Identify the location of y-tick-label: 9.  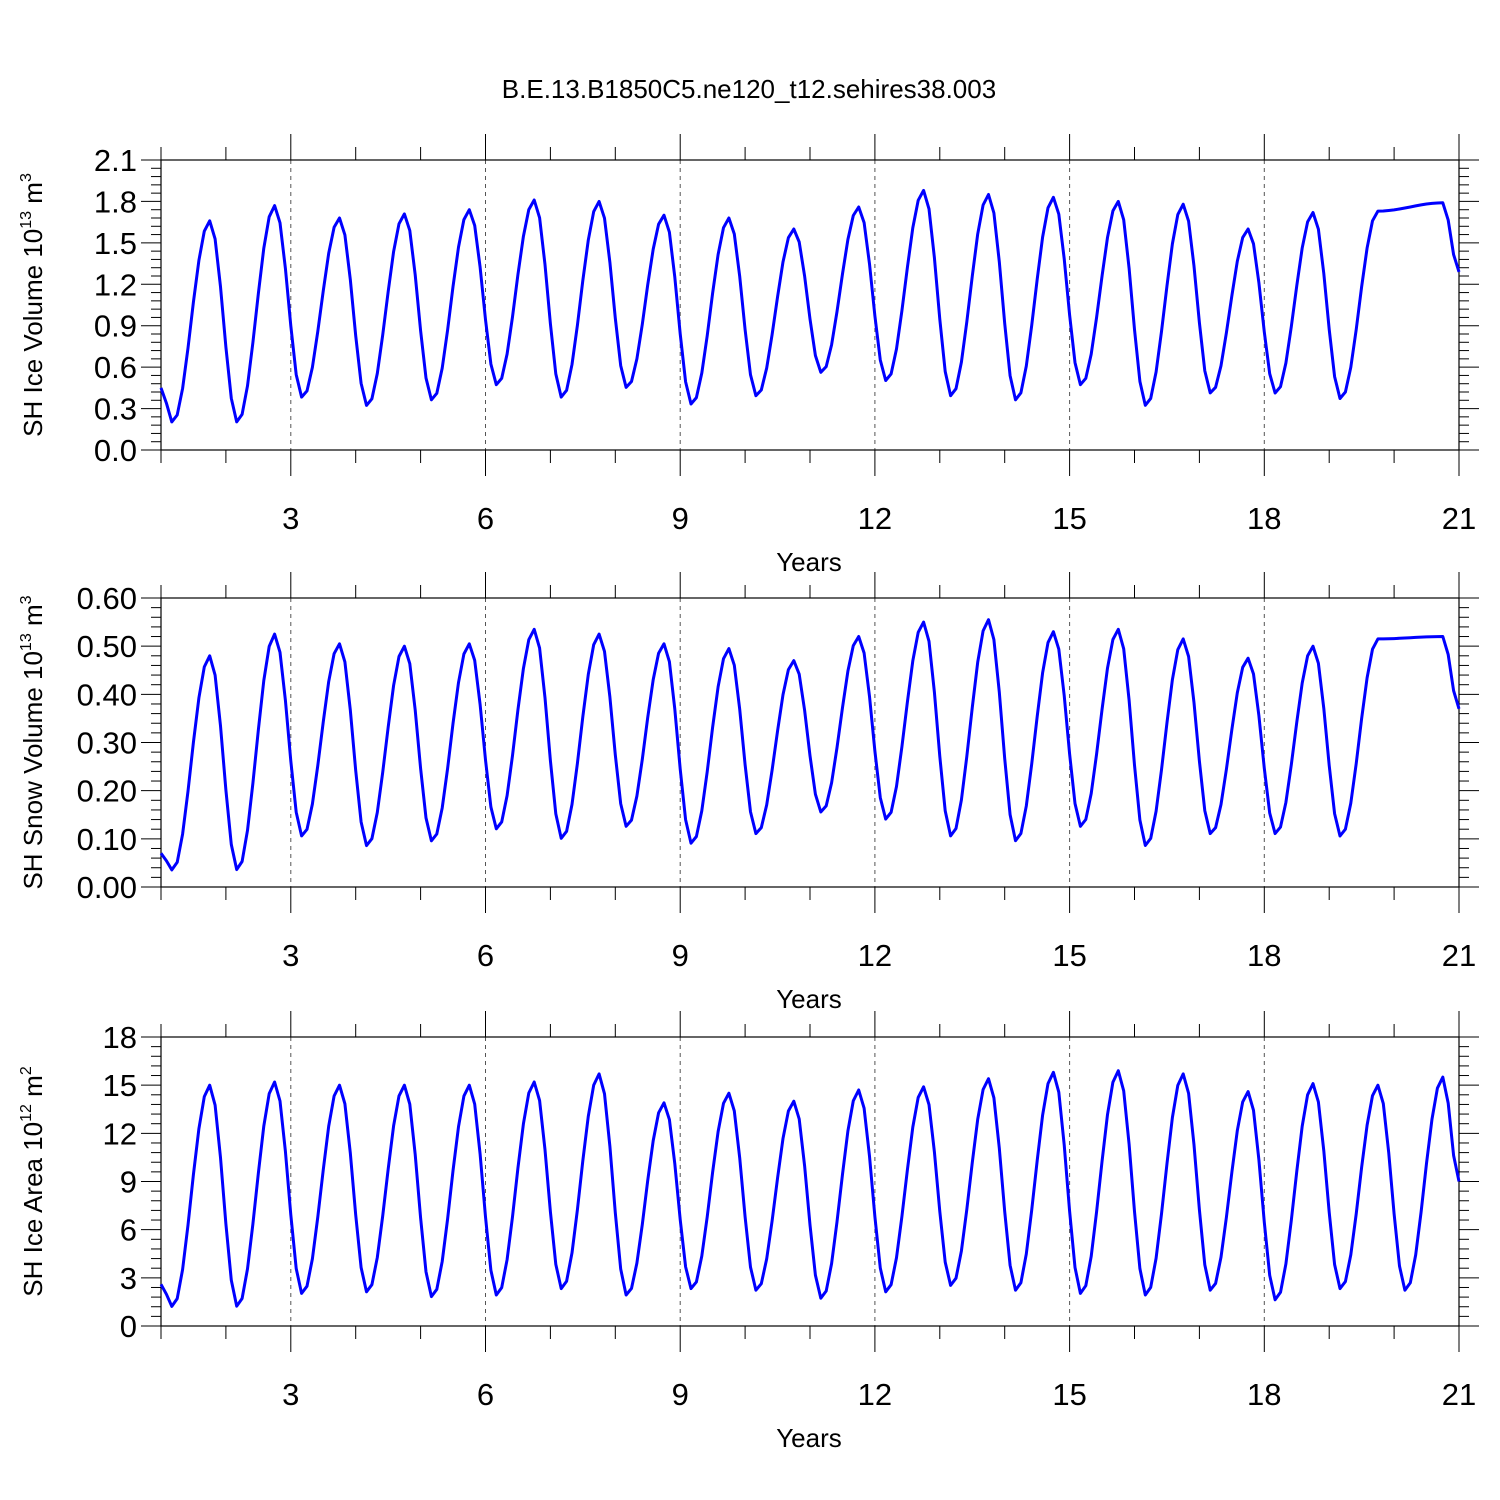
(128, 1182).